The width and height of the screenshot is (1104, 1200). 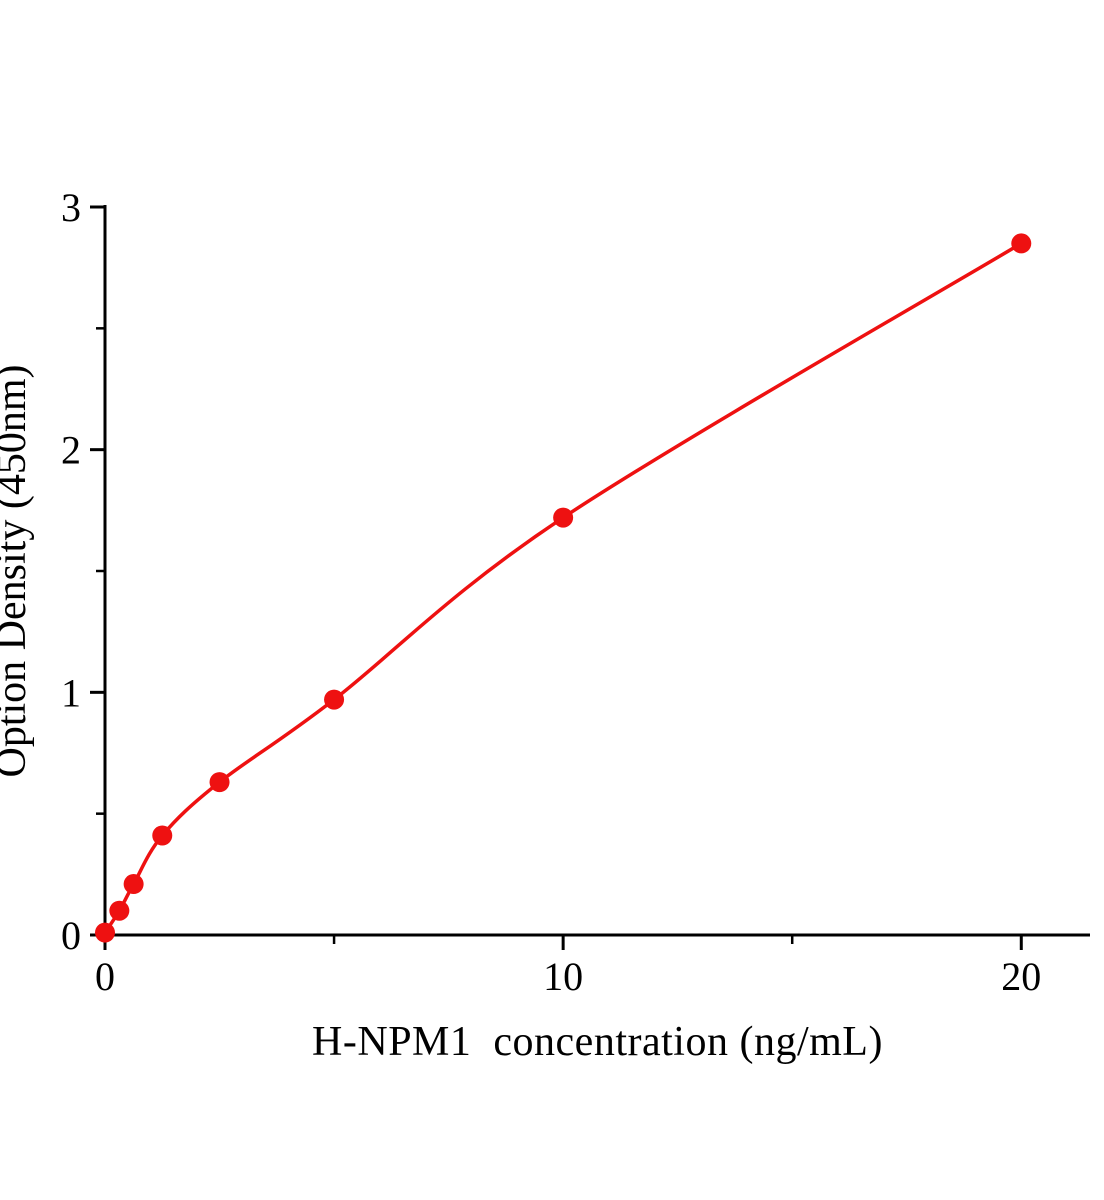 What do you see at coordinates (71, 935) in the screenshot?
I see `y-tick-label: 0` at bounding box center [71, 935].